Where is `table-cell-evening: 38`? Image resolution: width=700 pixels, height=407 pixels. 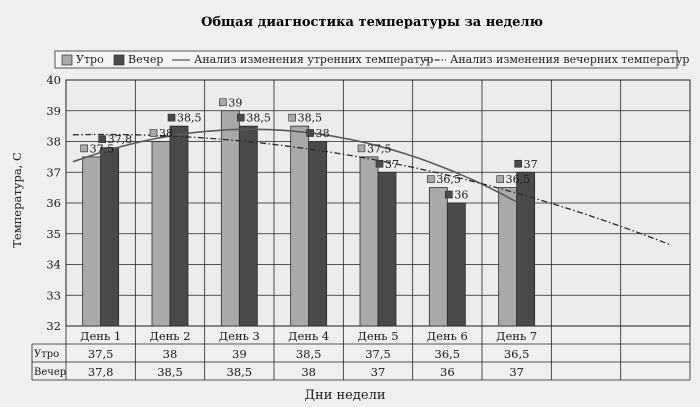
table-cell-evening: 38 is located at coordinates (308, 372).